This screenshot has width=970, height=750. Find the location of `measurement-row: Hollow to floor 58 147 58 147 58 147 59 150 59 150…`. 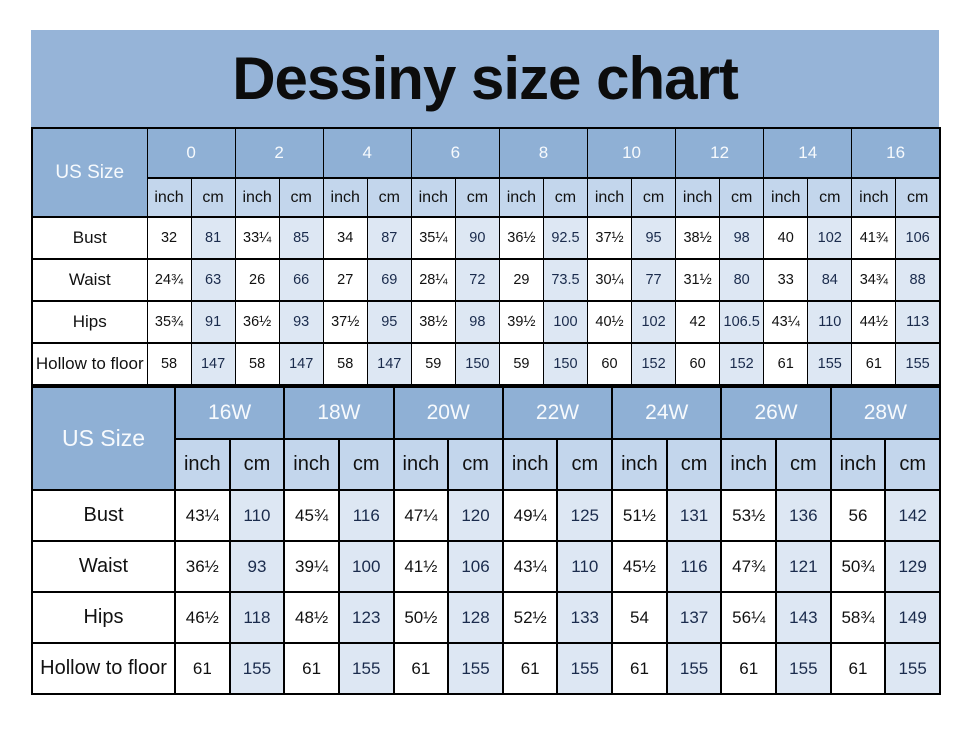

measurement-row: Hollow to floor 58 147 58 147 58 147 59 150 59 150… is located at coordinates (486, 364).